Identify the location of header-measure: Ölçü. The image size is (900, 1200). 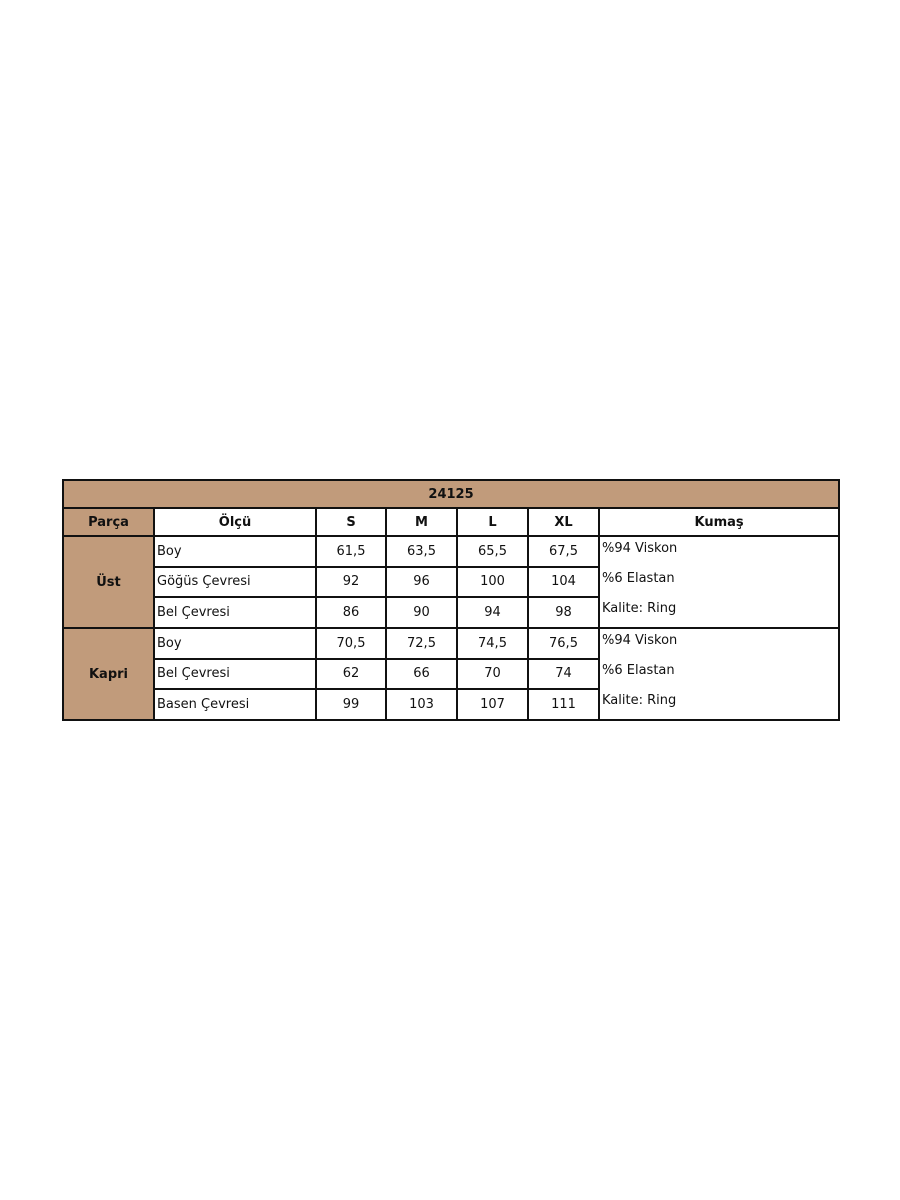
(235, 522).